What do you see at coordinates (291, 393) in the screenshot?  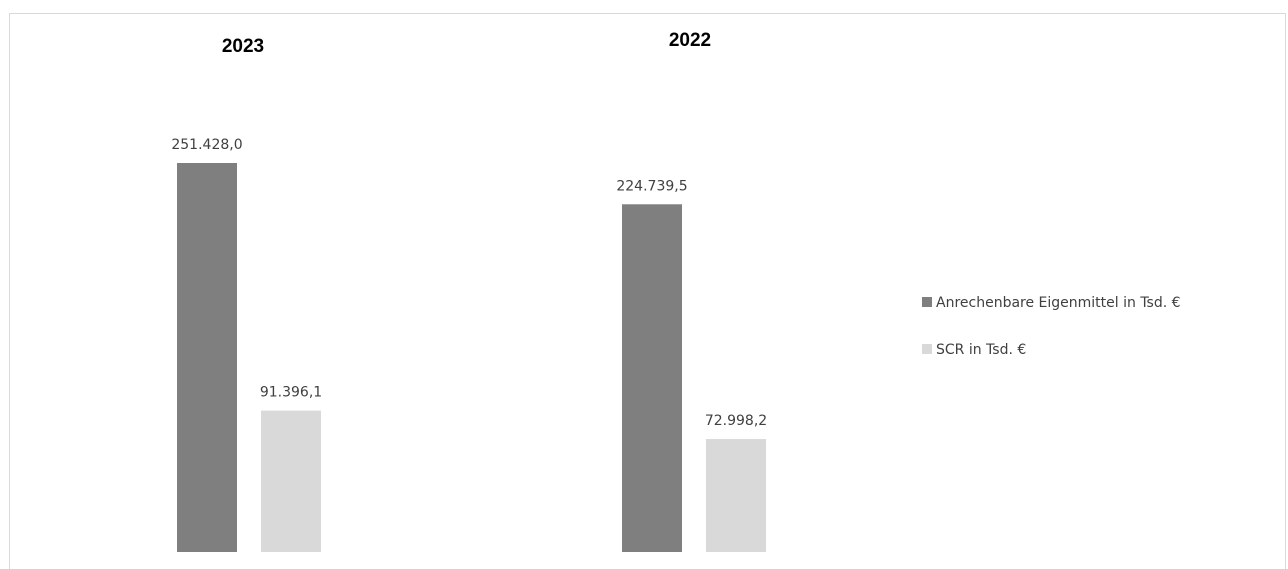 I see `data-label-2023-series-1: 91.396,1` at bounding box center [291, 393].